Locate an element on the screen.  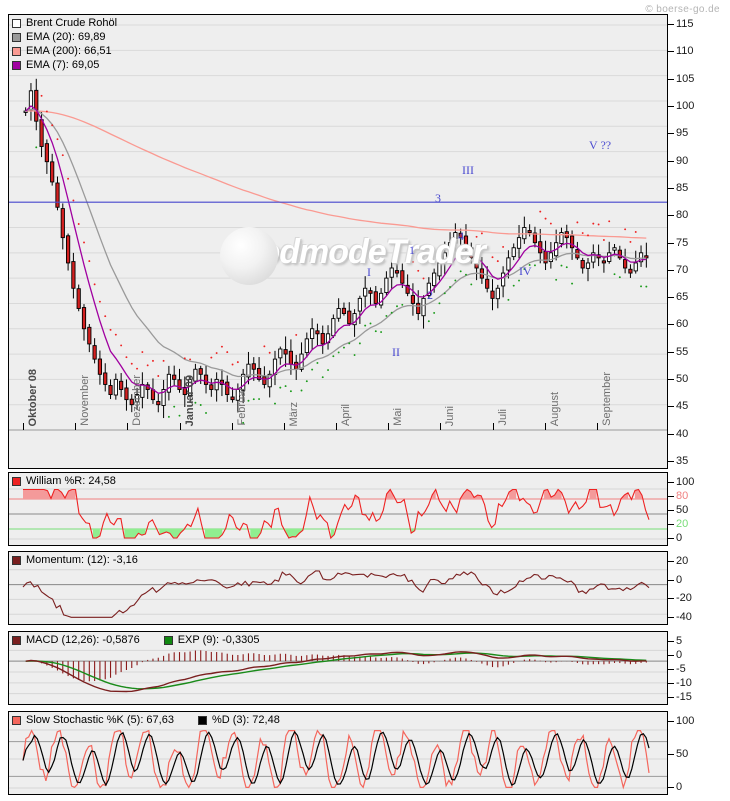
axis-tick-label: 35 is located at coordinates (682, 461).